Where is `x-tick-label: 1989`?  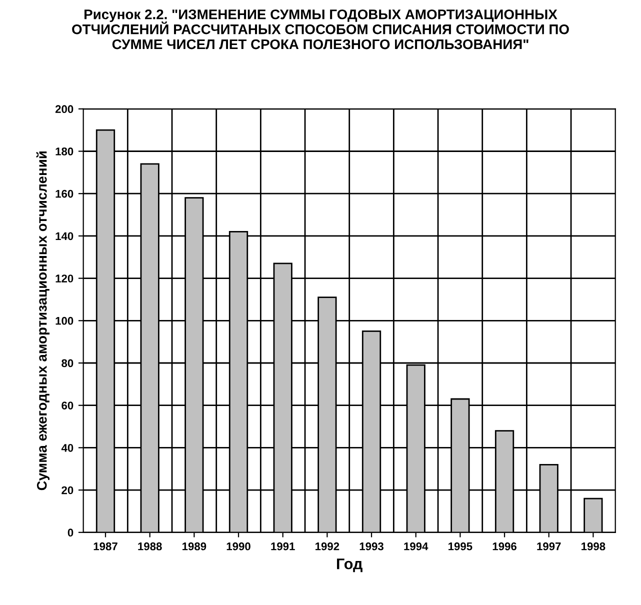 x-tick-label: 1989 is located at coordinates (194, 546).